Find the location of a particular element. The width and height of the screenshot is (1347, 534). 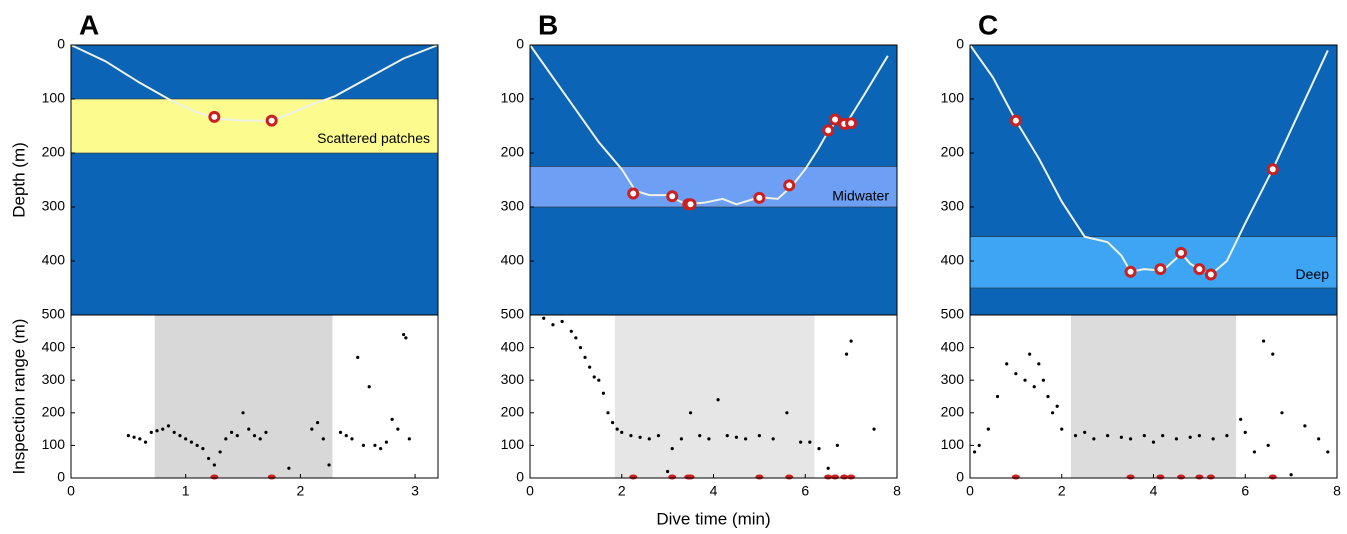

y-tick-label: 100 is located at coordinates (953, 98).